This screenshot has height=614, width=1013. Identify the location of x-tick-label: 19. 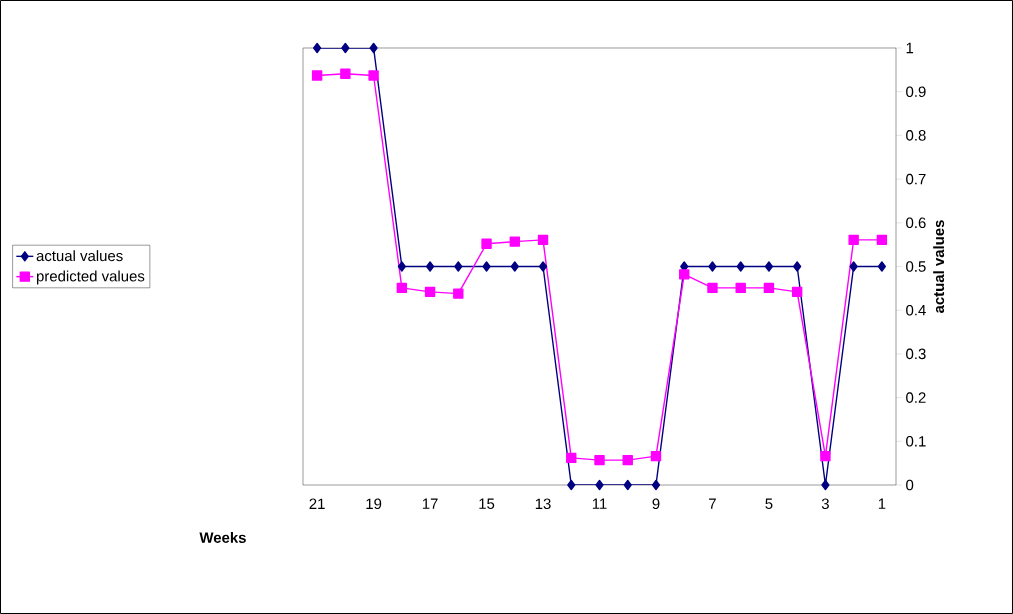
(374, 504).